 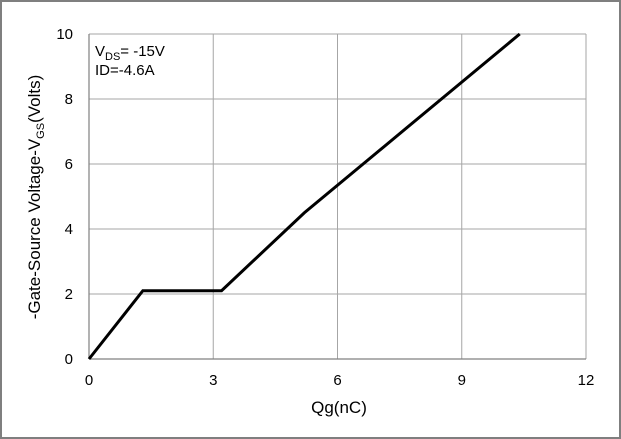 What do you see at coordinates (213, 380) in the screenshot?
I see `x-tick-label: 3` at bounding box center [213, 380].